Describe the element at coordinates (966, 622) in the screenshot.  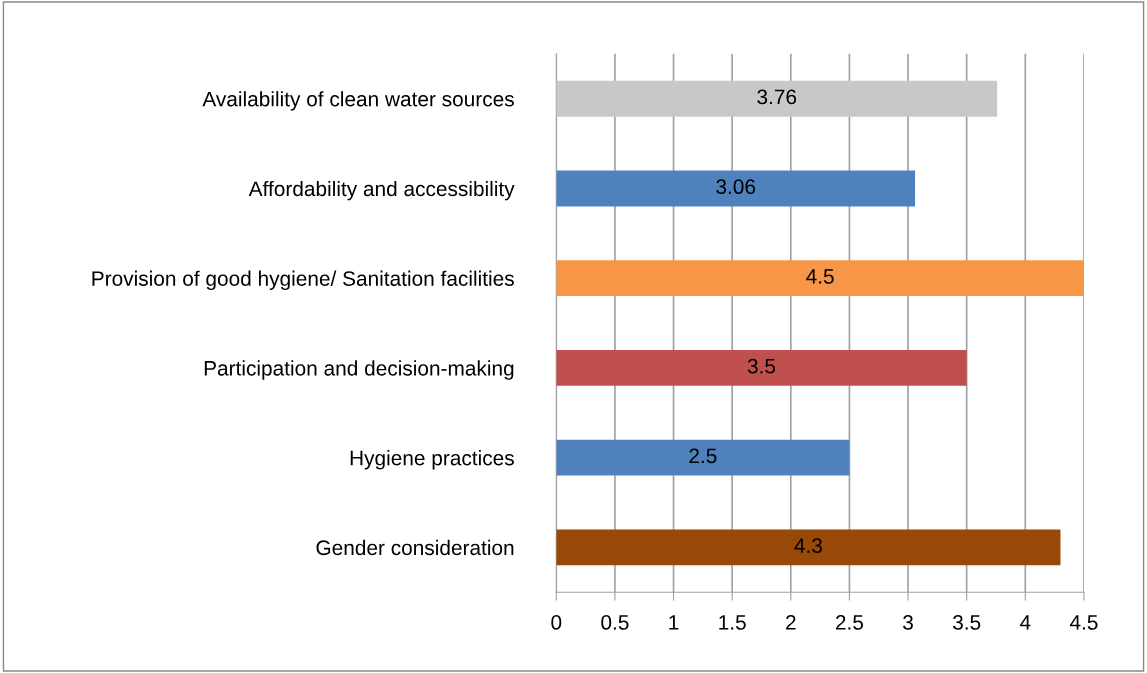
I see `x-tick-label: 3.5` at that location.